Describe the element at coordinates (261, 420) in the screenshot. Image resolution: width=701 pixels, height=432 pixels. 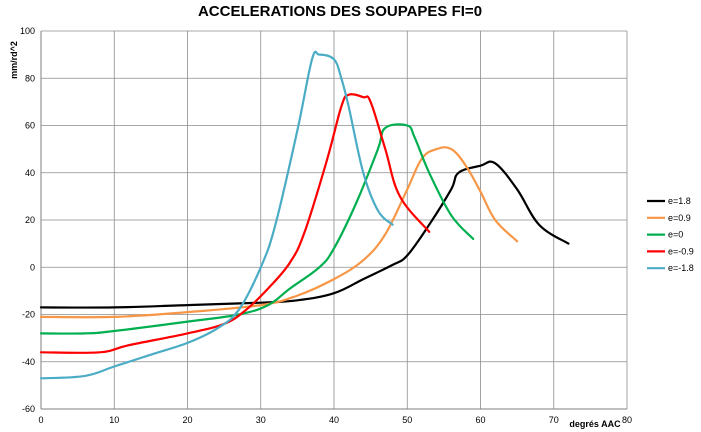
I see `x-tick-label: 30` at that location.